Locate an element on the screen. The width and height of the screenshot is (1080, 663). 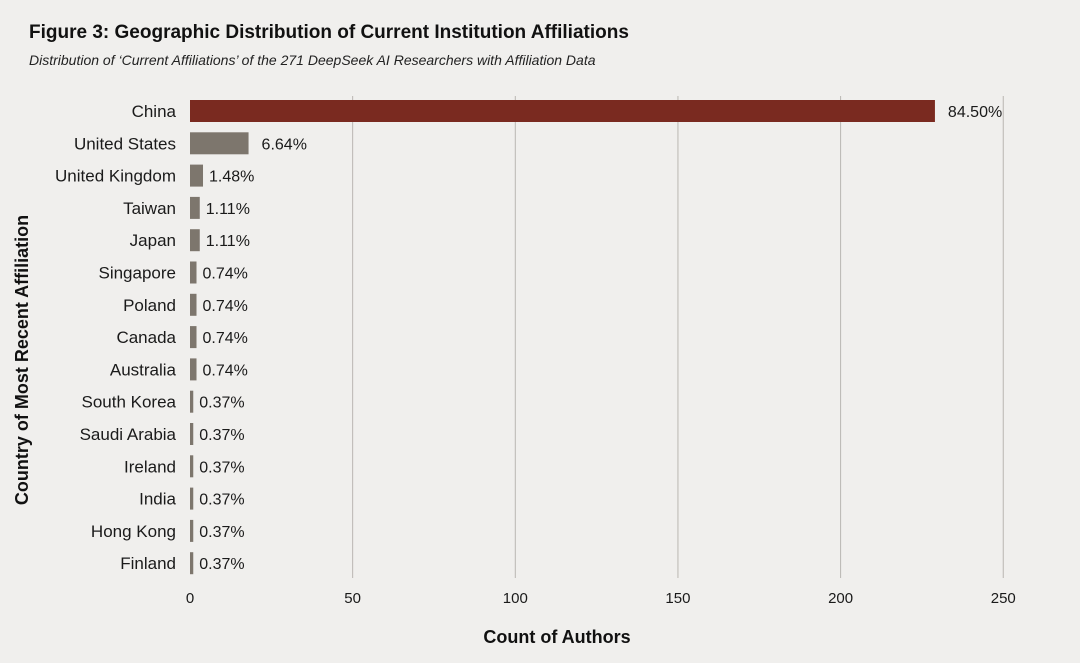
category-label: China is located at coordinates (154, 111).